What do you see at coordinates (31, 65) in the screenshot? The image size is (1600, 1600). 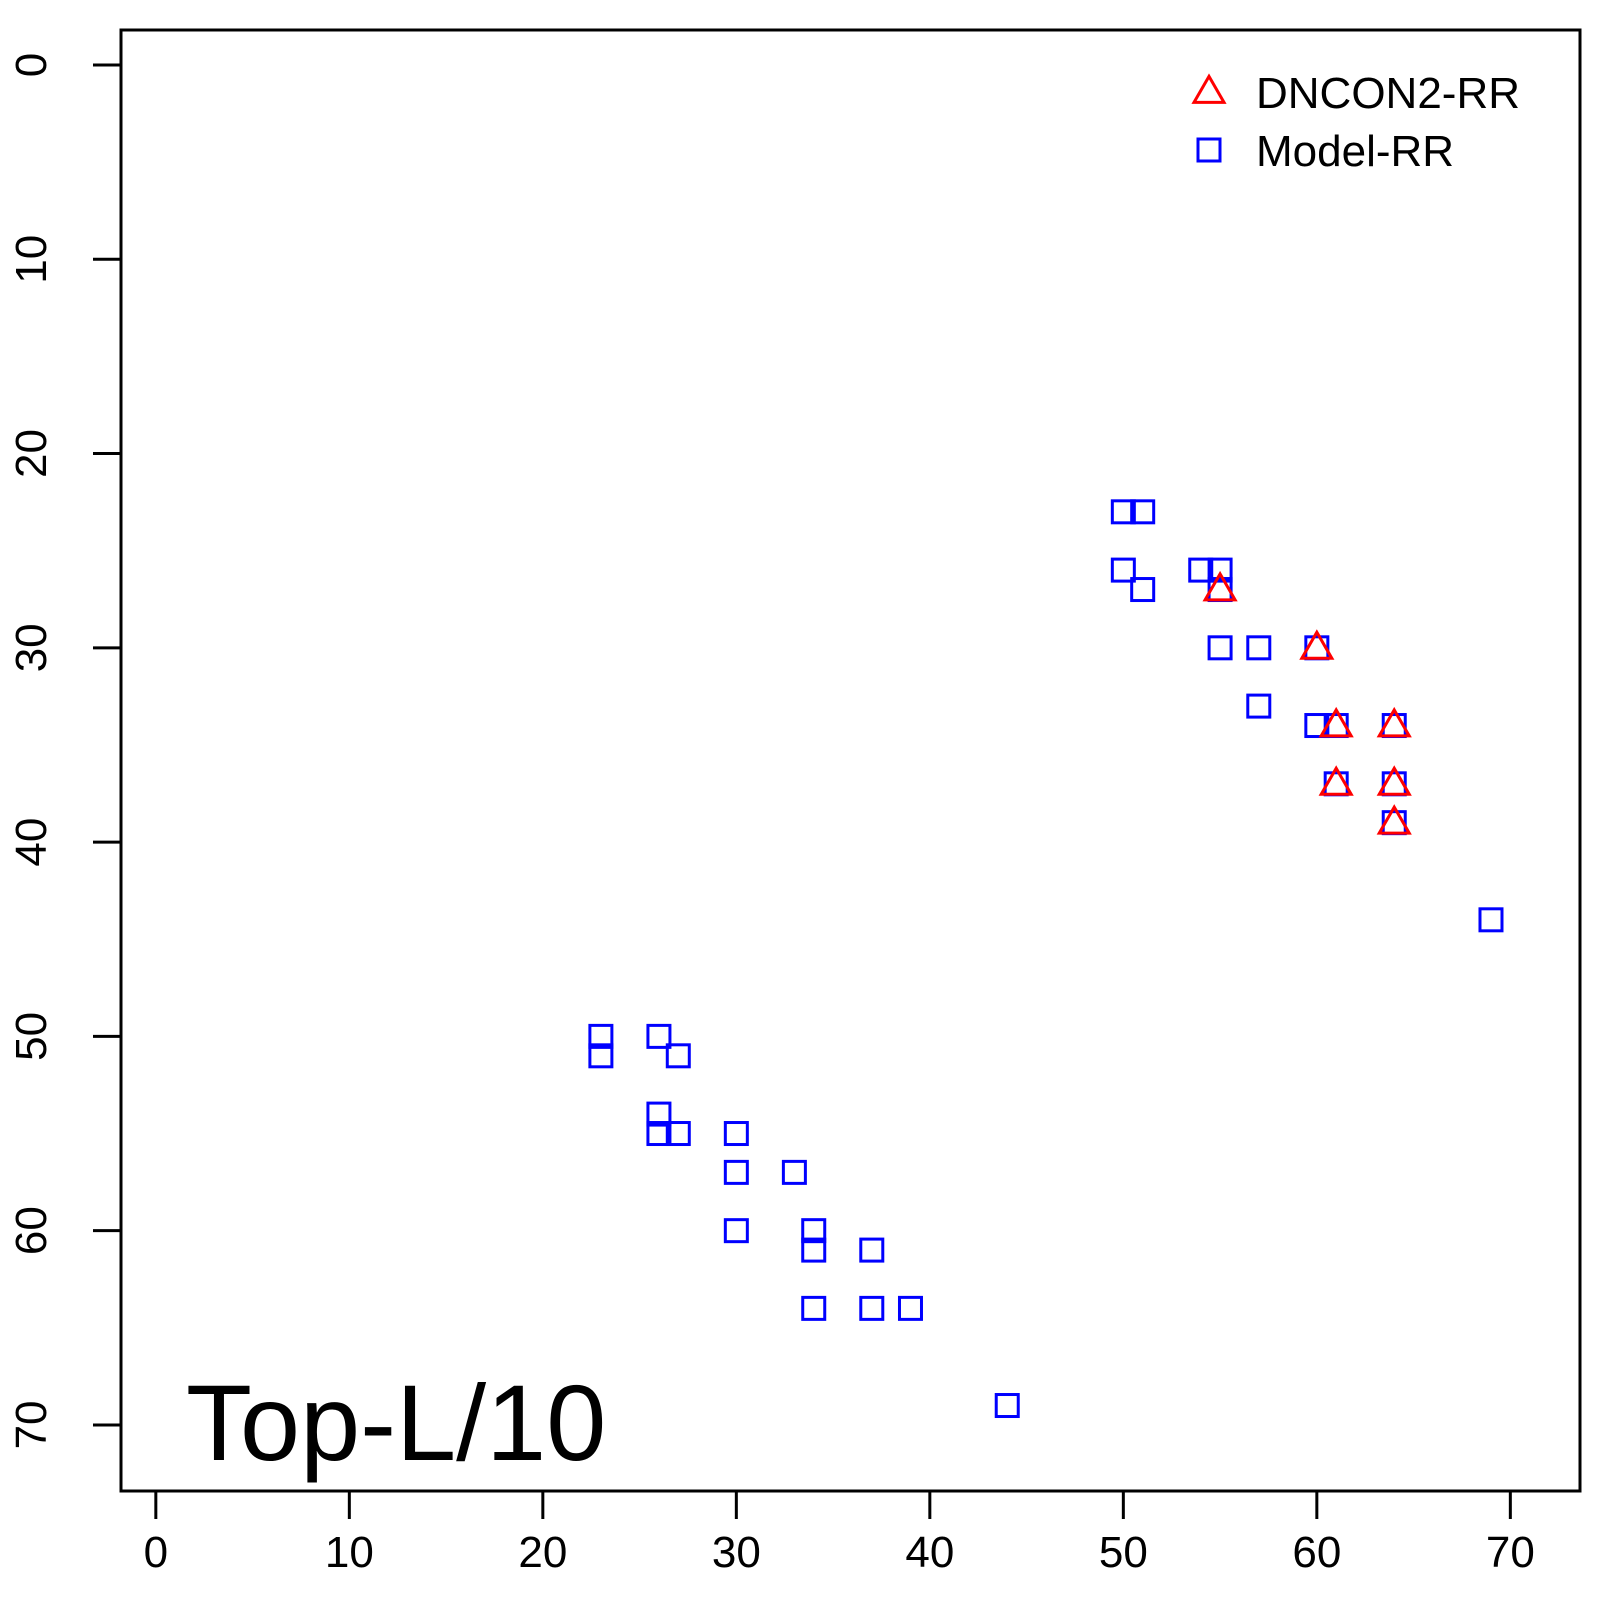 I see `y-tick-label: 0` at bounding box center [31, 65].